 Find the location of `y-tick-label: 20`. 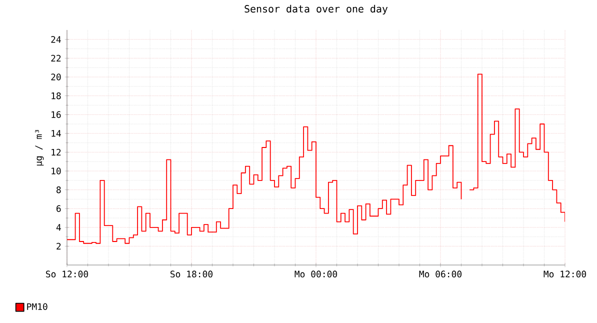

y-tick-label: 20 is located at coordinates (56, 77).